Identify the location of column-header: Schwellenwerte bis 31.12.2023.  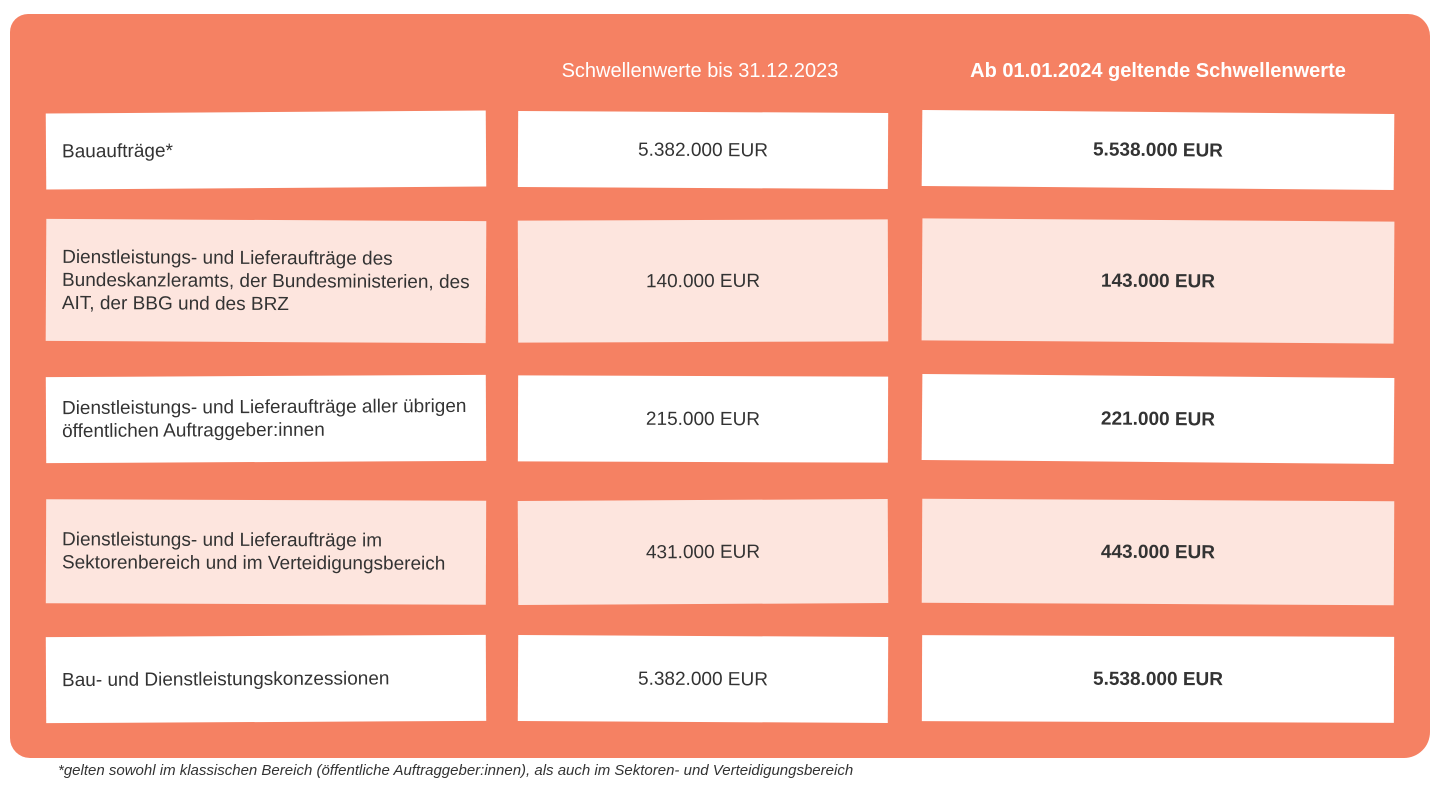
(700, 71).